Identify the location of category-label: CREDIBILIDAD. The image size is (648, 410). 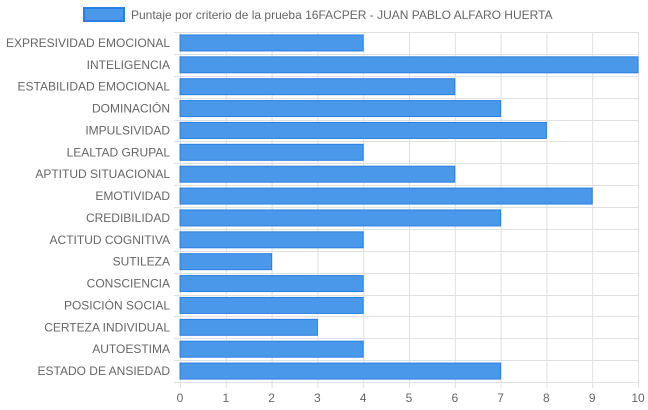
(128, 218).